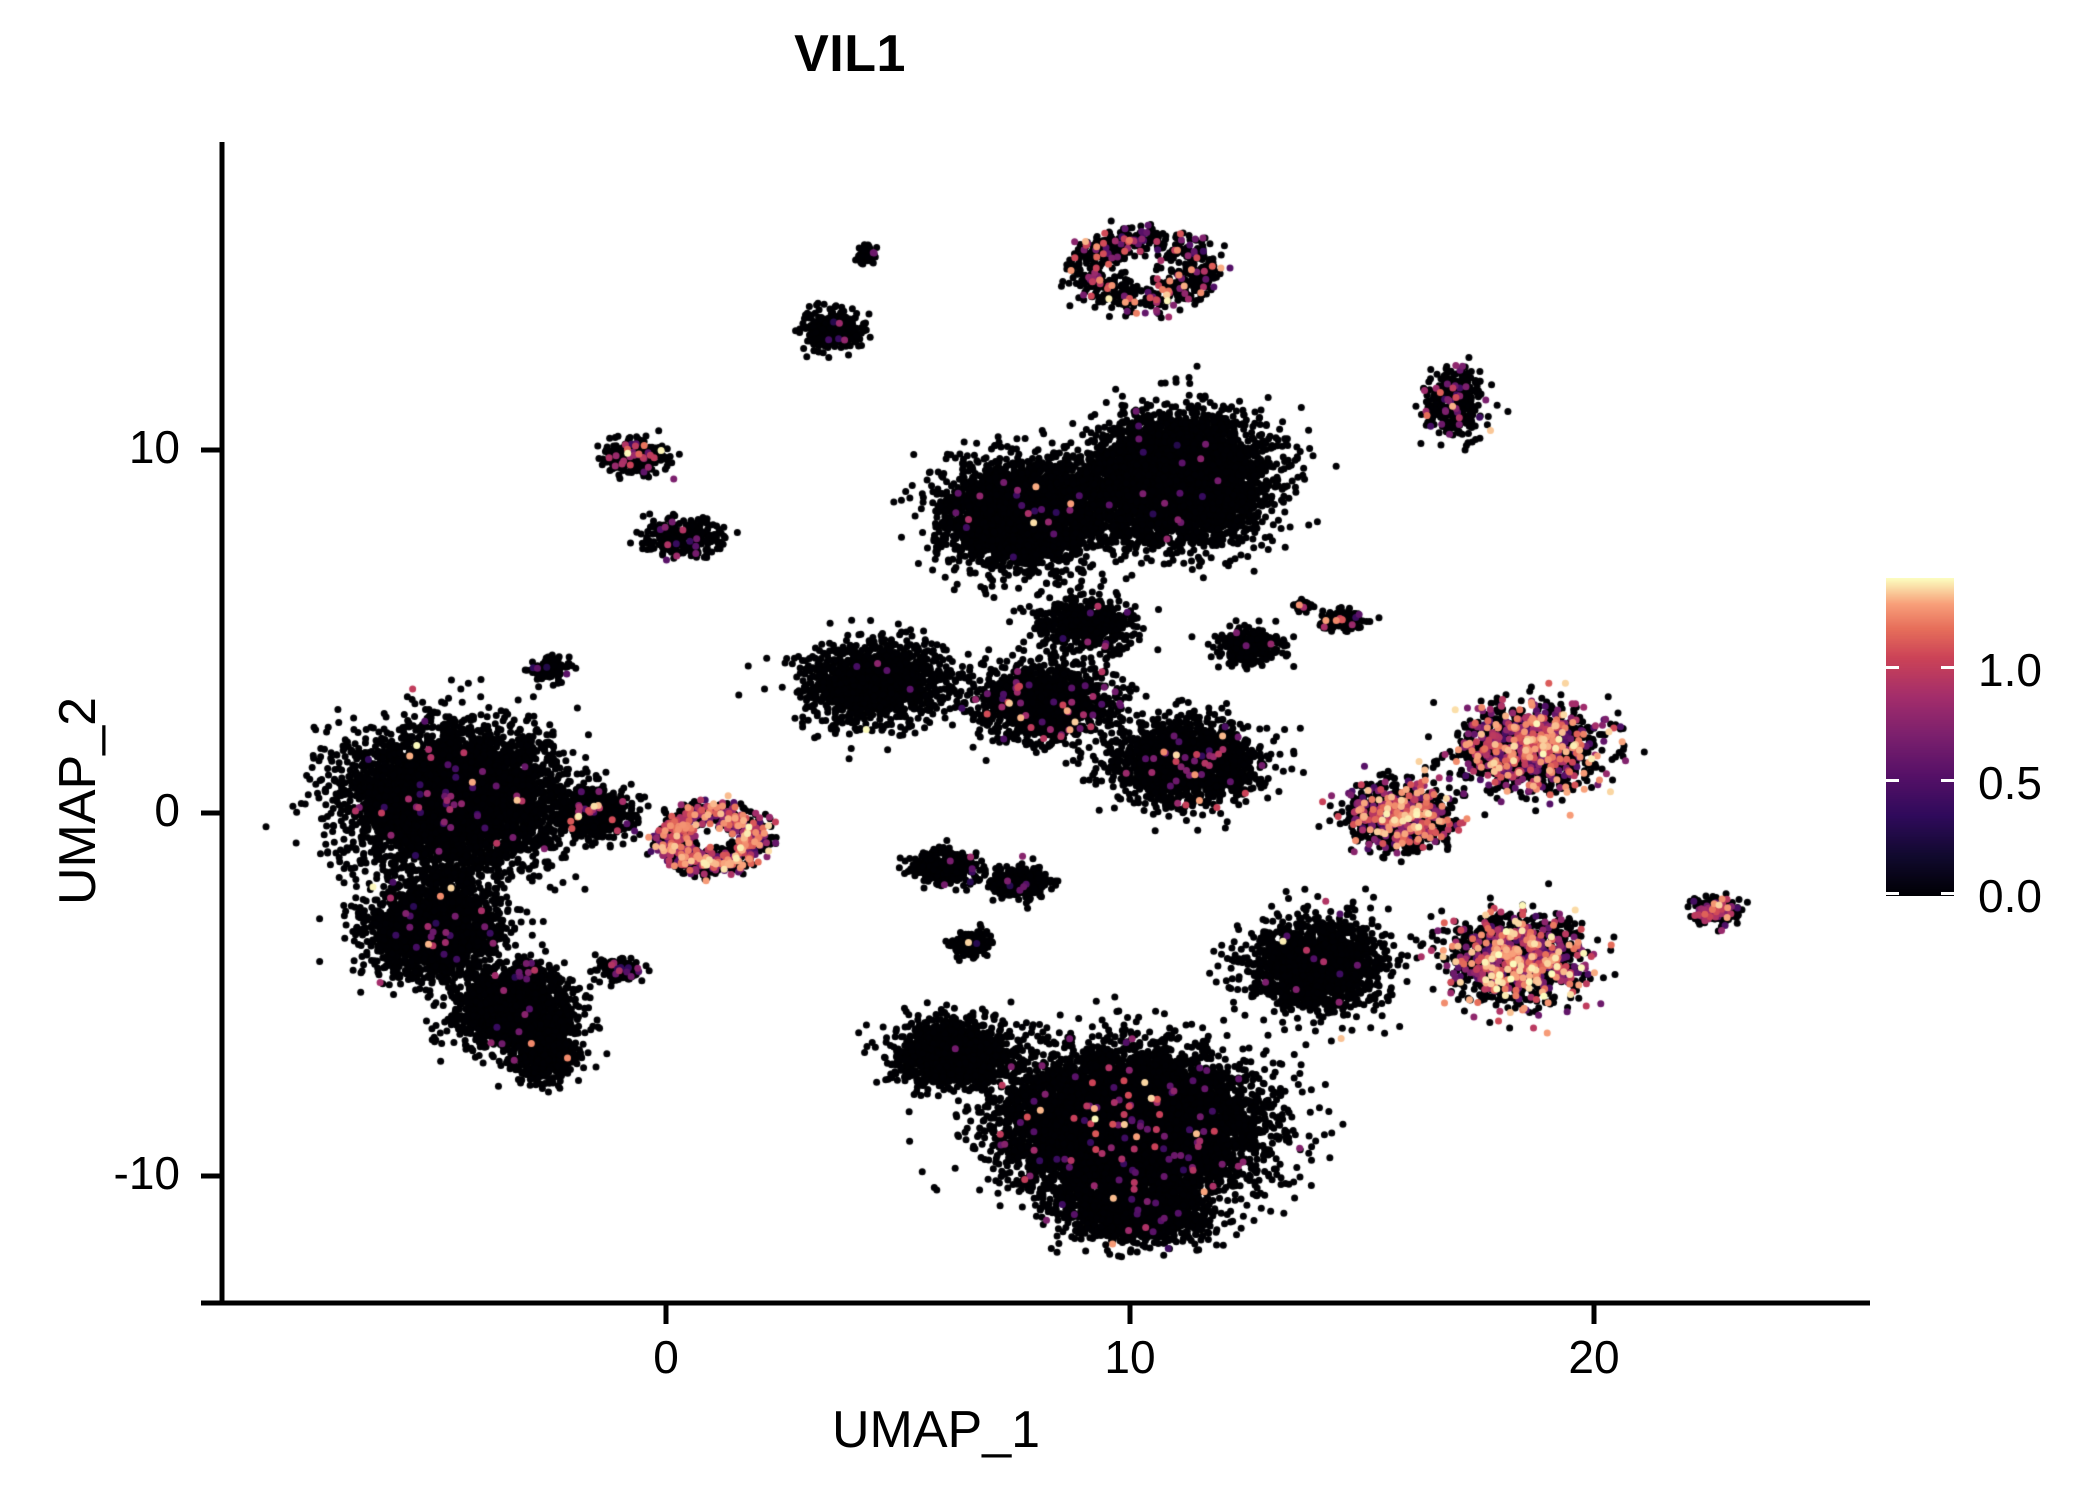 The width and height of the screenshot is (2100, 1500). I want to click on colorbar-label-0.0: 0.0, so click(2010, 896).